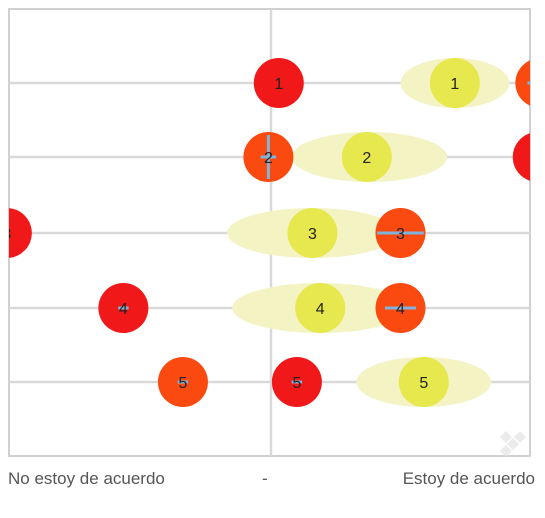  Describe the element at coordinates (265, 478) in the screenshot. I see `x-tick-label-middle: -` at that location.